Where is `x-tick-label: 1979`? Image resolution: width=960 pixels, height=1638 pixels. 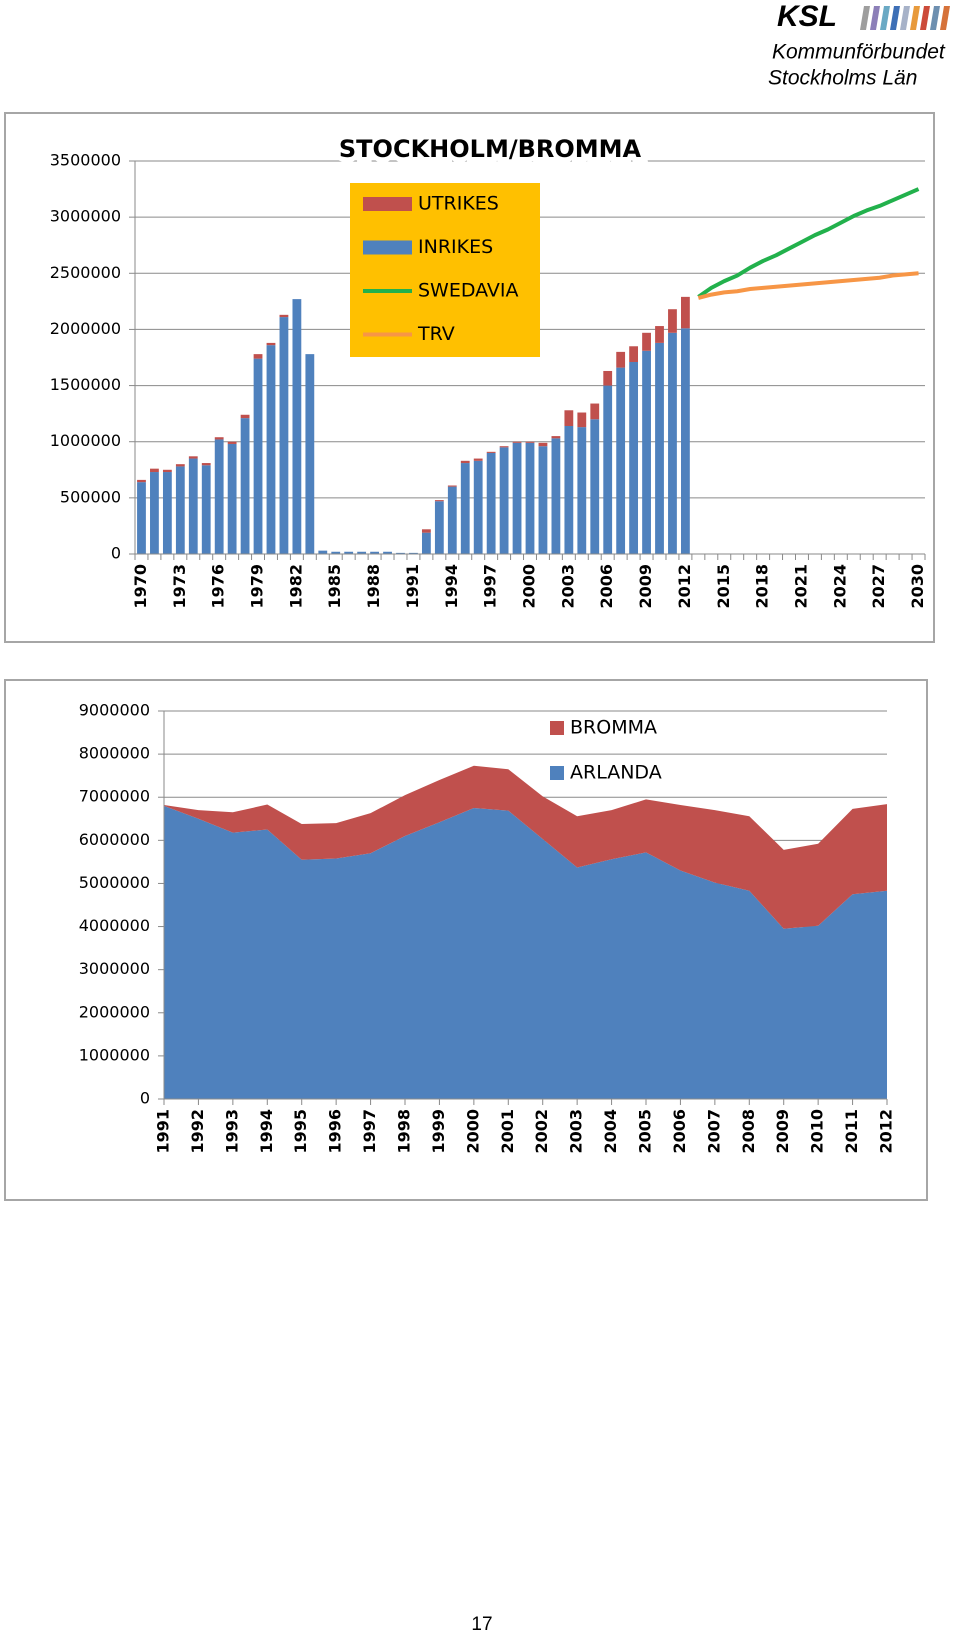 x-tick-label: 1979 is located at coordinates (257, 586).